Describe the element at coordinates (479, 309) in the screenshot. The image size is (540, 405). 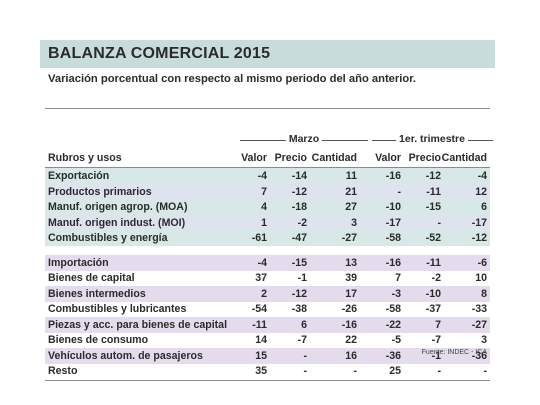
I see `cell-cantidad-trimestre: -33` at that location.